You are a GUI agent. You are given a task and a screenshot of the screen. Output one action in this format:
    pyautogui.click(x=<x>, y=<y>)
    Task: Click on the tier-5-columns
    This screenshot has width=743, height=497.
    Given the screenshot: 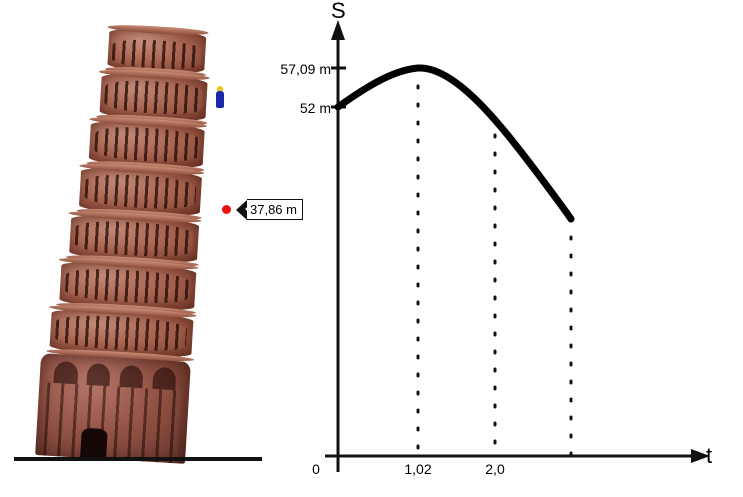 What is the action you would take?
    pyautogui.click(x=127, y=286)
    